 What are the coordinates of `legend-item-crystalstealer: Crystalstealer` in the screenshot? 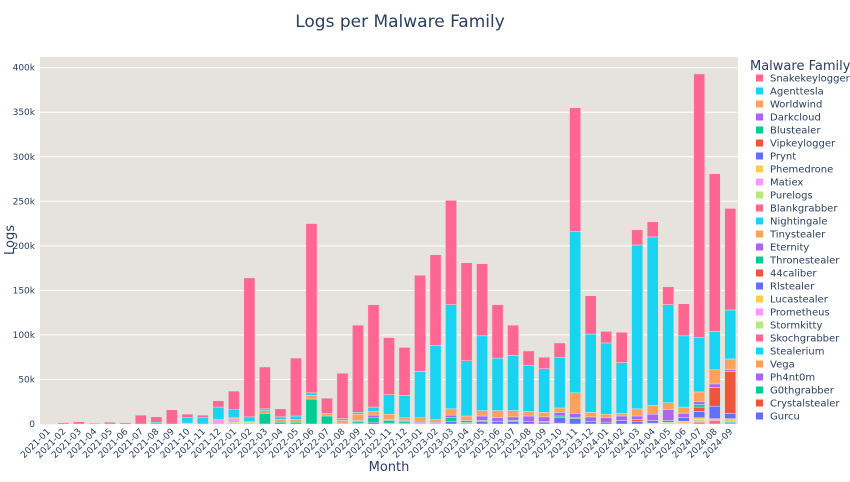 It's located at (798, 404).